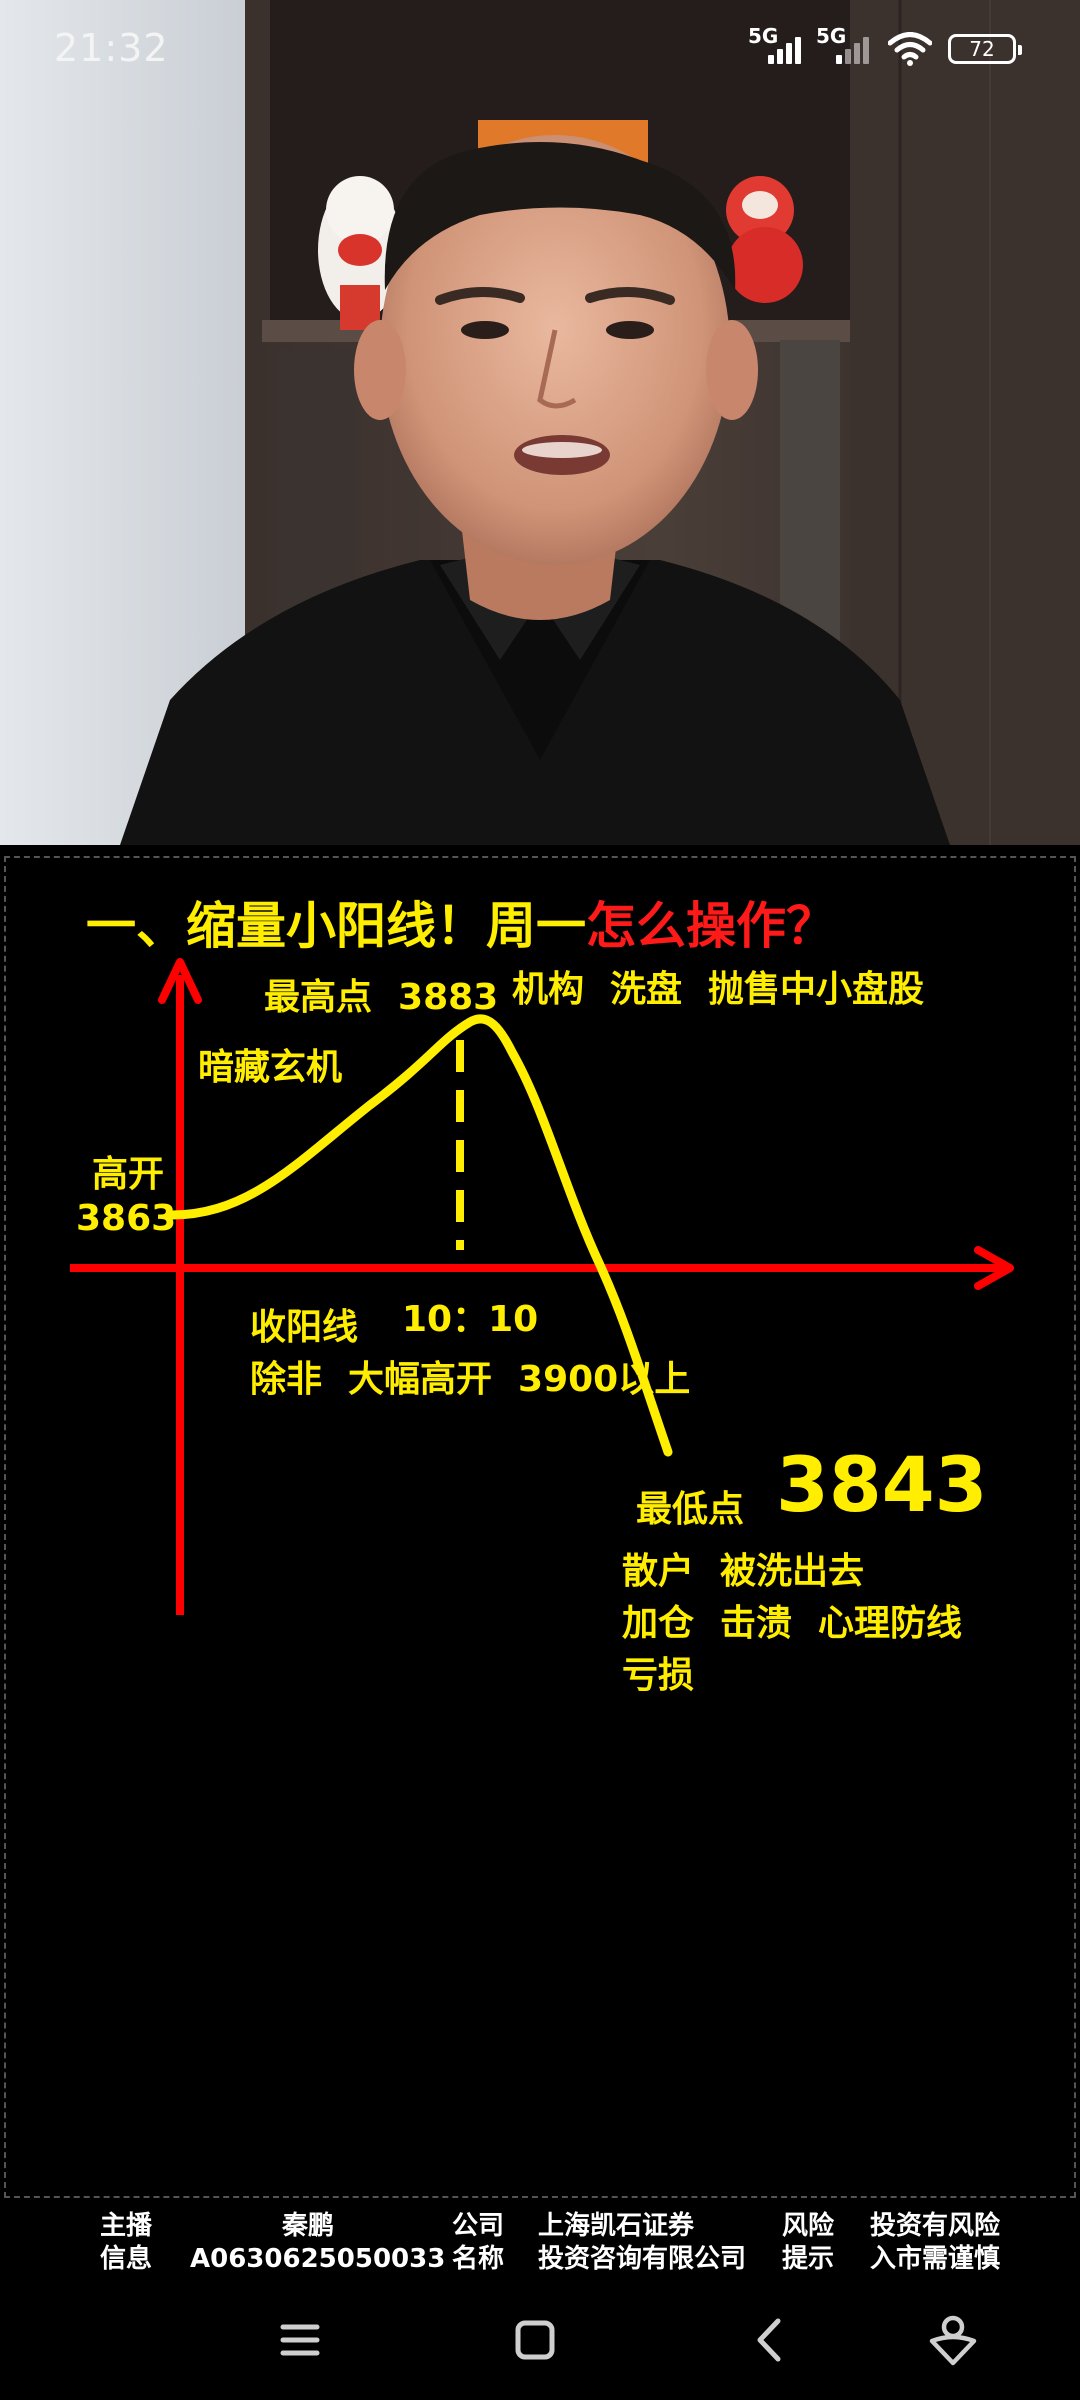 The height and width of the screenshot is (2400, 1080). I want to click on battery-level: 72, so click(982, 49).